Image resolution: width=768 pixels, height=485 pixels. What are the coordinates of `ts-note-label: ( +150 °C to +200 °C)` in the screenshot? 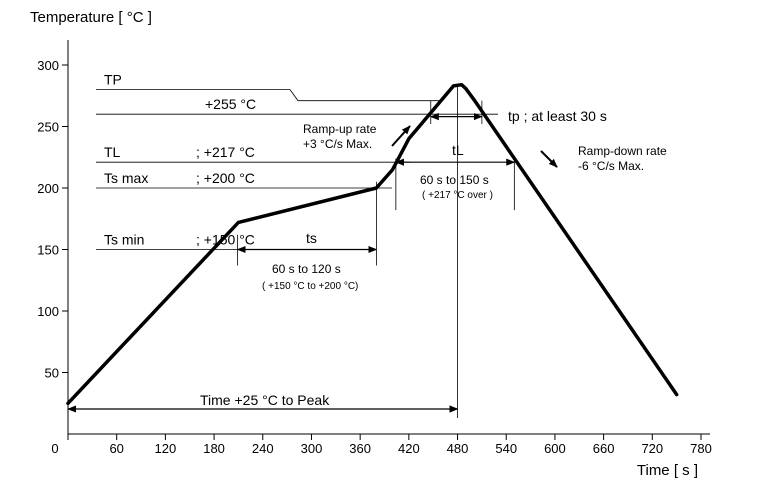 It's located at (310, 286).